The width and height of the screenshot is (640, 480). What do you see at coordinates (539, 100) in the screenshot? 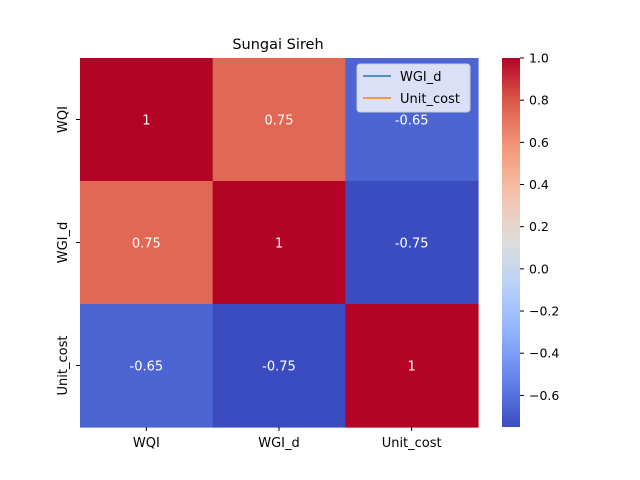
I see `colorbar-tick-label: 0.8` at bounding box center [539, 100].